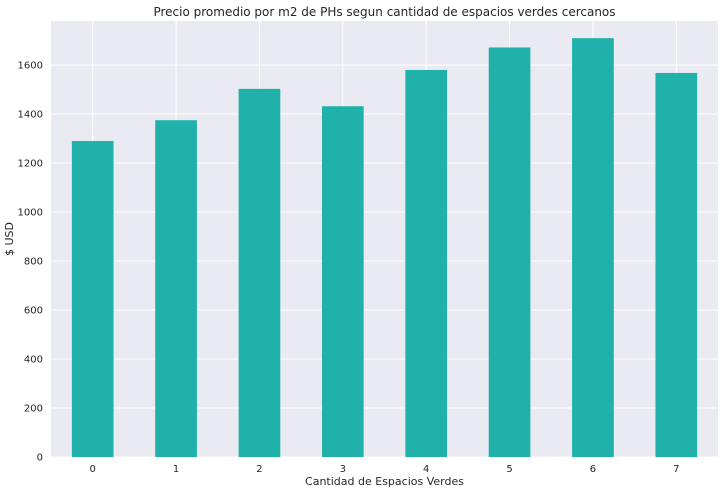 This screenshot has width=727, height=495. Describe the element at coordinates (509, 469) in the screenshot. I see `x-tick-label: 5` at that location.